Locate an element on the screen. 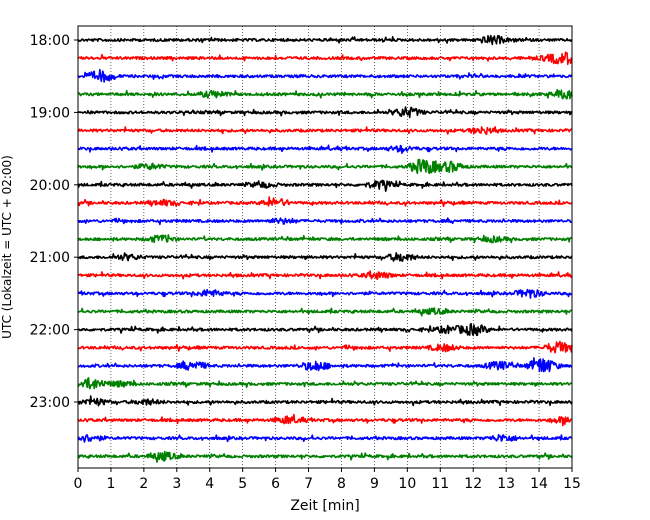 This screenshot has height=520, width=650. x-tick-label: 4 is located at coordinates (209, 484).